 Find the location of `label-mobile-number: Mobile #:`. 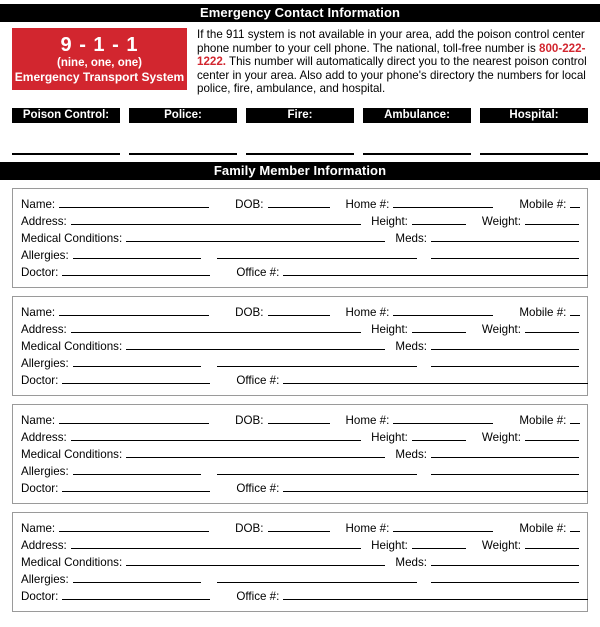

label-mobile-number: Mobile #: is located at coordinates (543, 312).